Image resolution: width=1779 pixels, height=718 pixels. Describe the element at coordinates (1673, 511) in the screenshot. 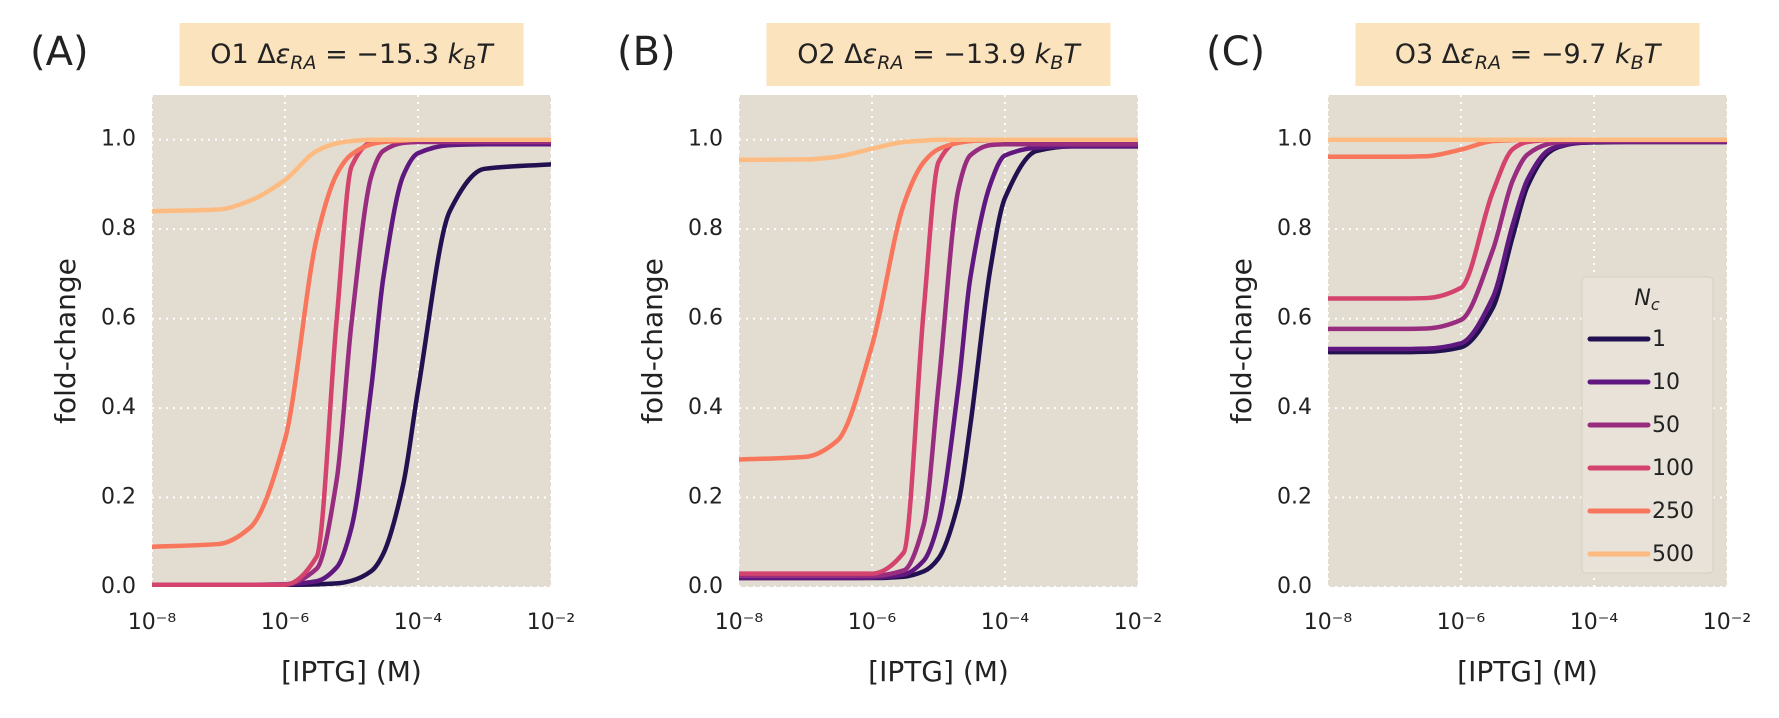

I see `legend-label: 250` at that location.